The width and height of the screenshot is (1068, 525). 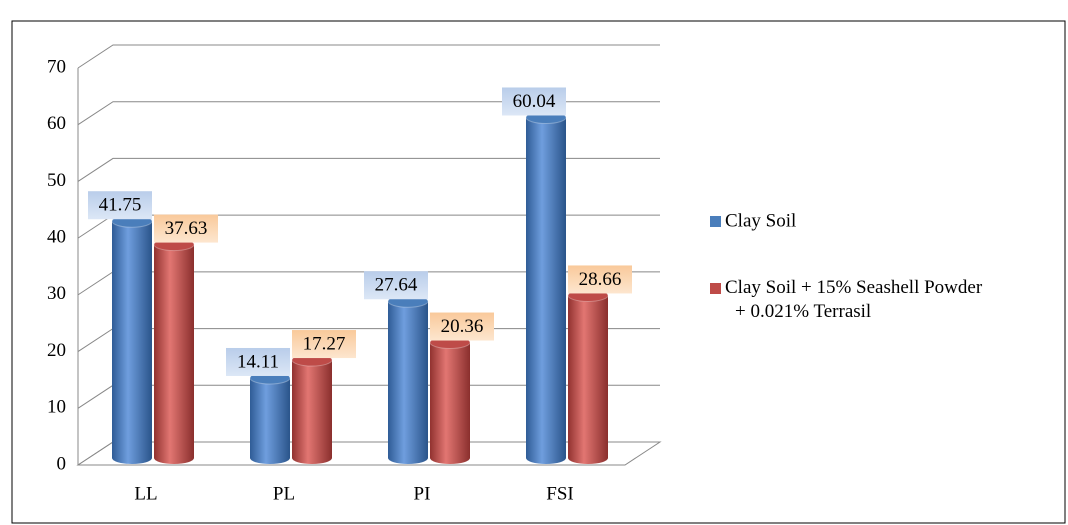 I want to click on data-label: 37.63, so click(x=186, y=228).